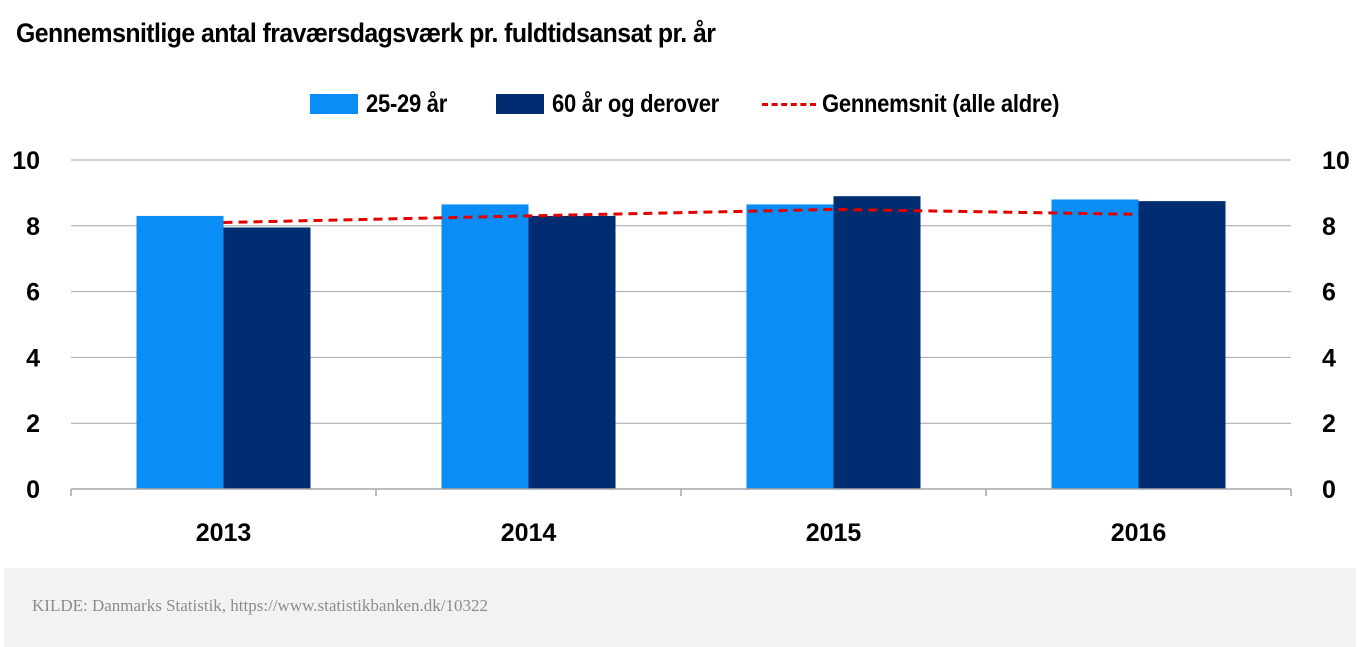  I want to click on y2-tick-label: 10, so click(1336, 161).